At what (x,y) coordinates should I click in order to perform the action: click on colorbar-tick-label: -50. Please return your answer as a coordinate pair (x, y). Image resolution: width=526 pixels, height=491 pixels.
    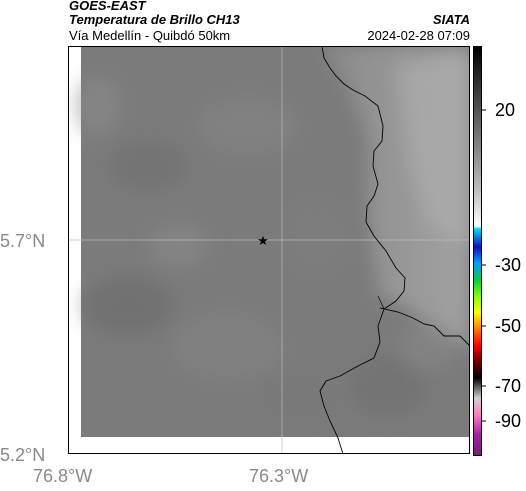
    Looking at the image, I should click on (508, 326).